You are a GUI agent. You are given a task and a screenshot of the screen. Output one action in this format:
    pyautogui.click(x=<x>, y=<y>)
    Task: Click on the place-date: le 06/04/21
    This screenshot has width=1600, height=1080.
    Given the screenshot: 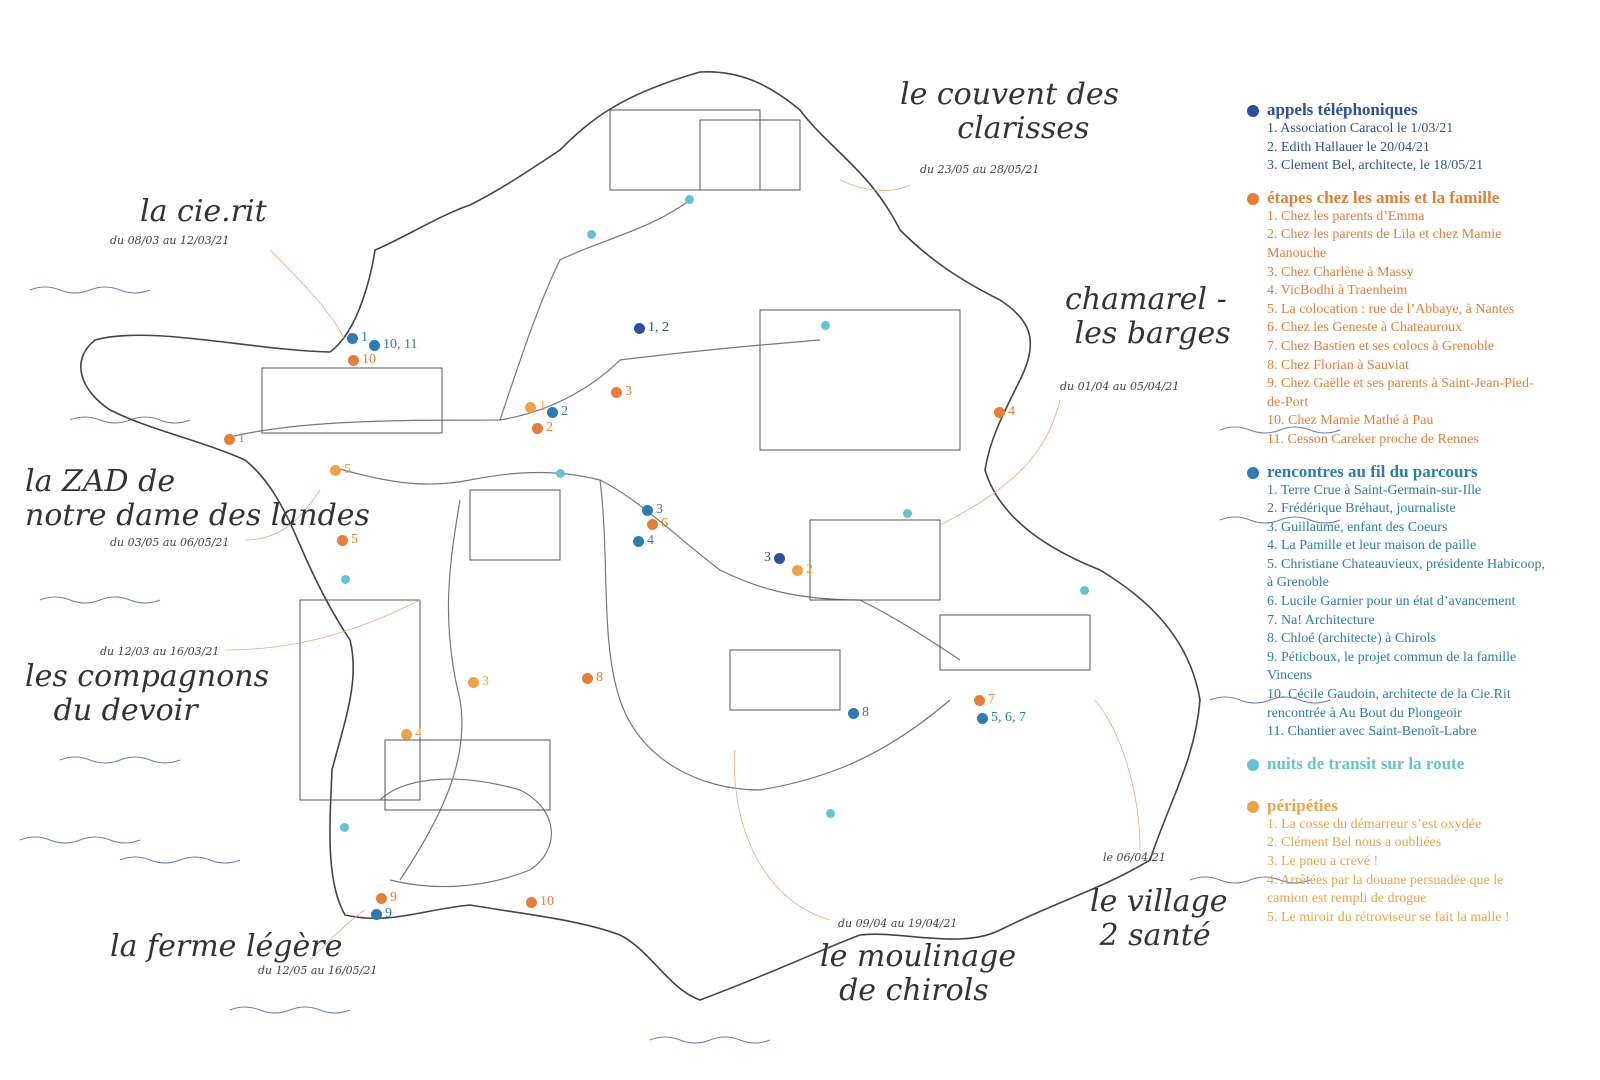 What is the action you would take?
    pyautogui.click(x=1134, y=857)
    